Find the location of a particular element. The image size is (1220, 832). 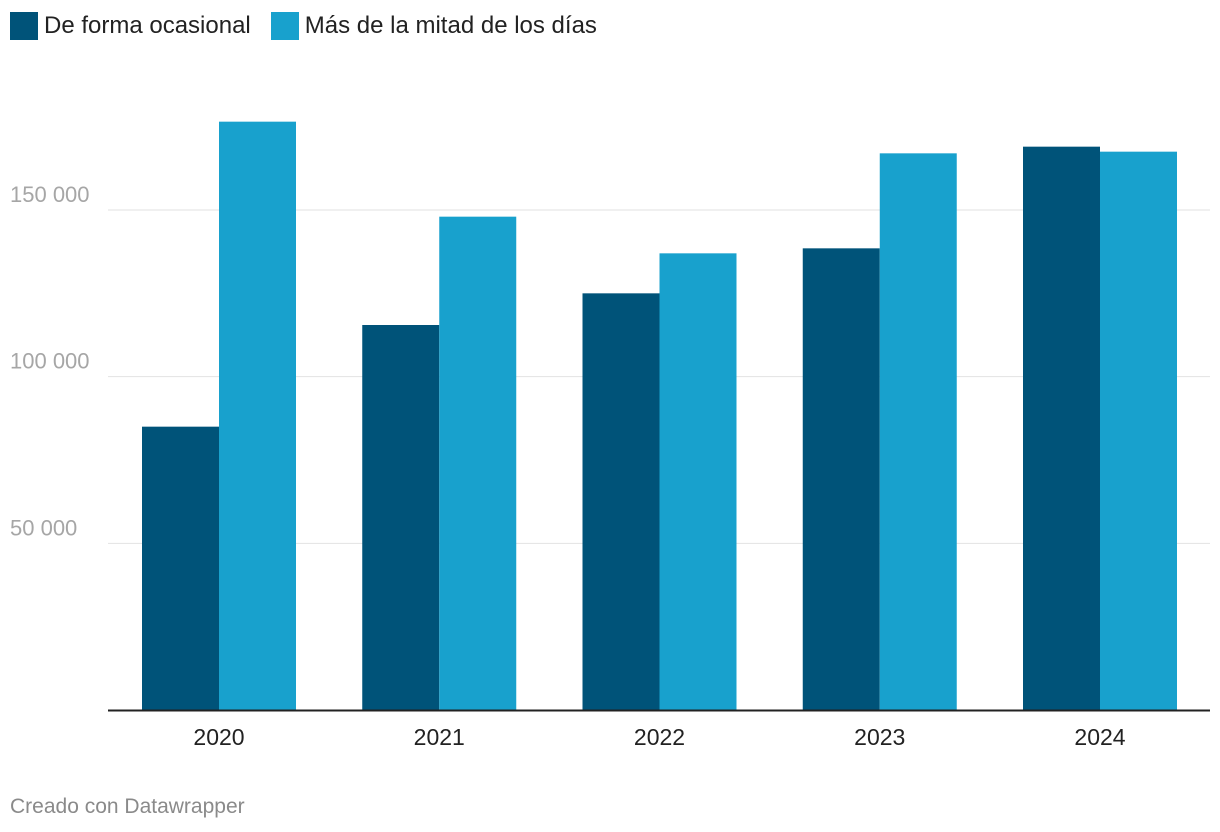

legend-swatch-ocasional is located at coordinates (24, 26).